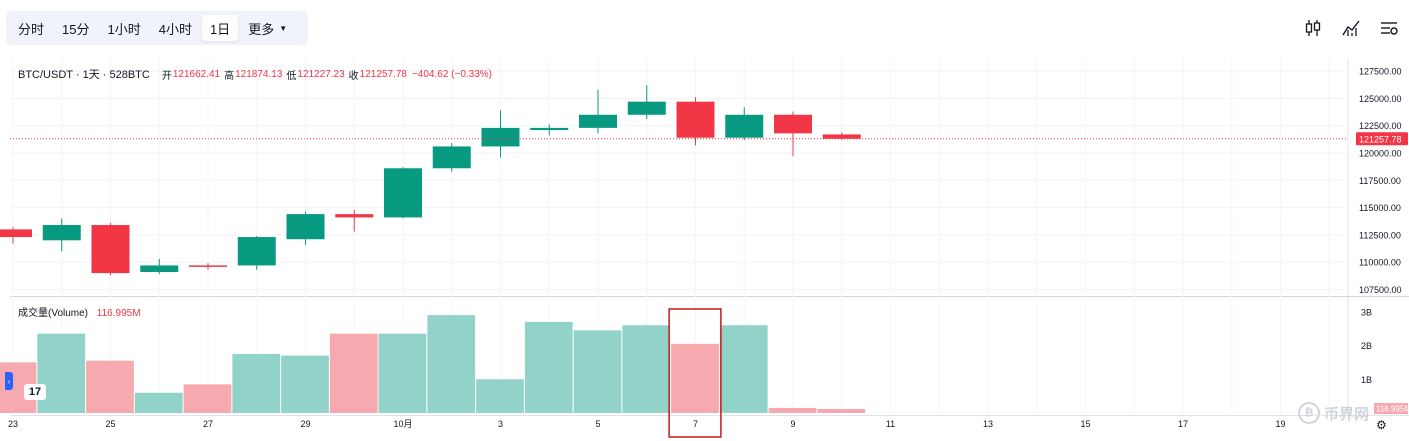  What do you see at coordinates (35, 392) in the screenshot?
I see `tradingview-logo: 17` at bounding box center [35, 392].